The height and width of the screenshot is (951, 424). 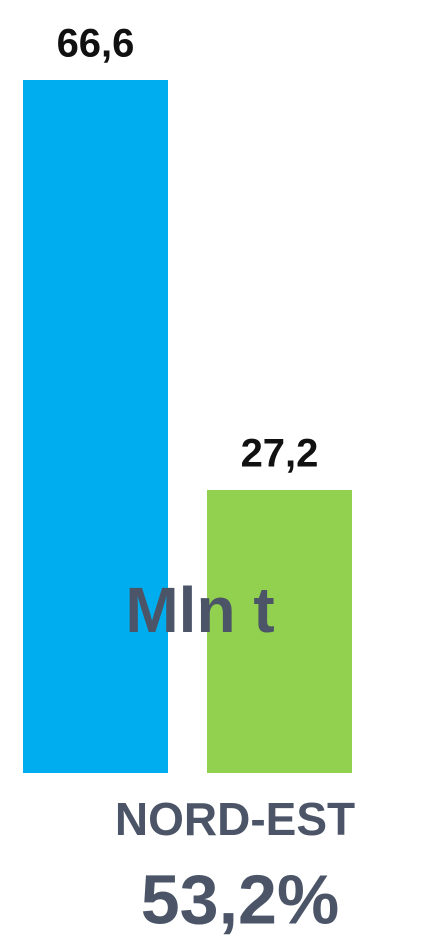 I want to click on region-label: NORD-EST, so click(x=235, y=819).